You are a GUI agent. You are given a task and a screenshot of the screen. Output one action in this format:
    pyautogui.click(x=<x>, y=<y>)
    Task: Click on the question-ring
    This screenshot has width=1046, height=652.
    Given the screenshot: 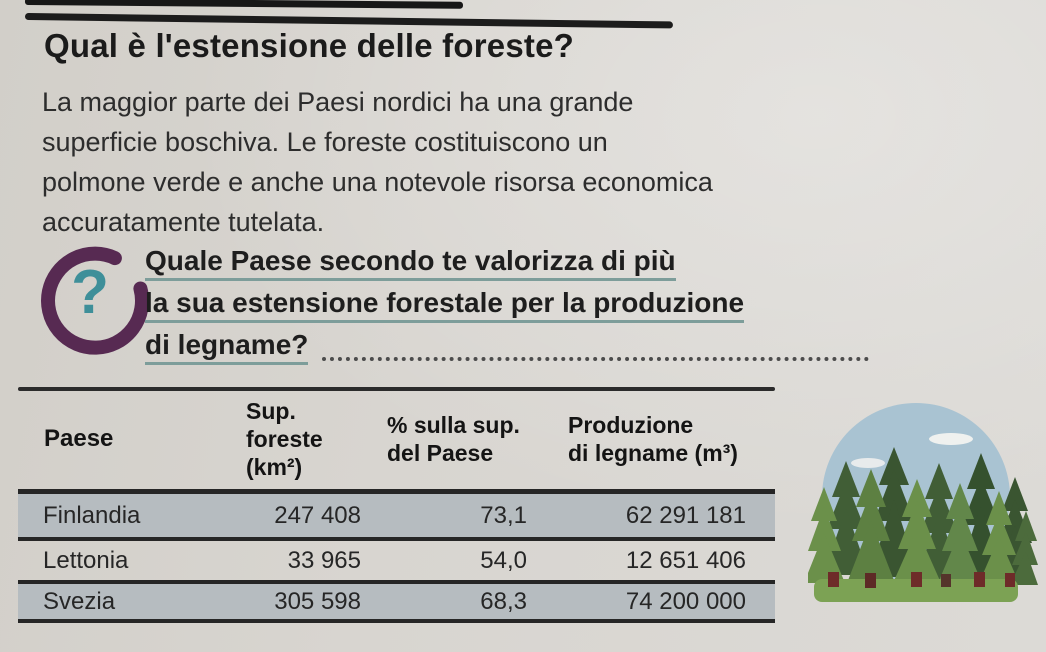 What is the action you would take?
    pyautogui.click(x=95, y=300)
    